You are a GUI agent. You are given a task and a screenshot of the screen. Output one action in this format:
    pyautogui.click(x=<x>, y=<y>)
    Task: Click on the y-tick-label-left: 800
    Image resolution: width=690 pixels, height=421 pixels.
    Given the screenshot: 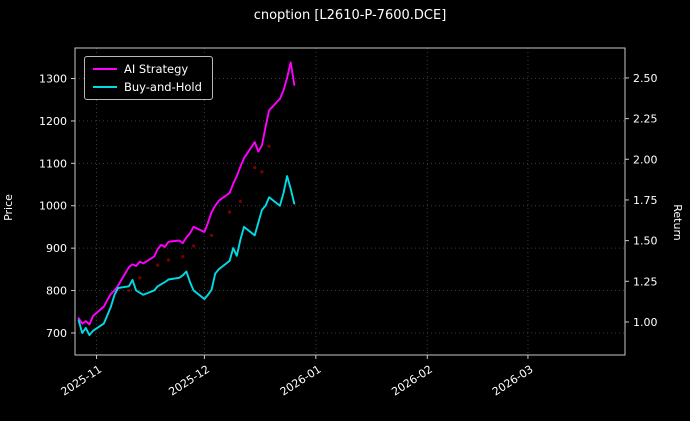 What is the action you would take?
    pyautogui.click(x=56, y=291)
    